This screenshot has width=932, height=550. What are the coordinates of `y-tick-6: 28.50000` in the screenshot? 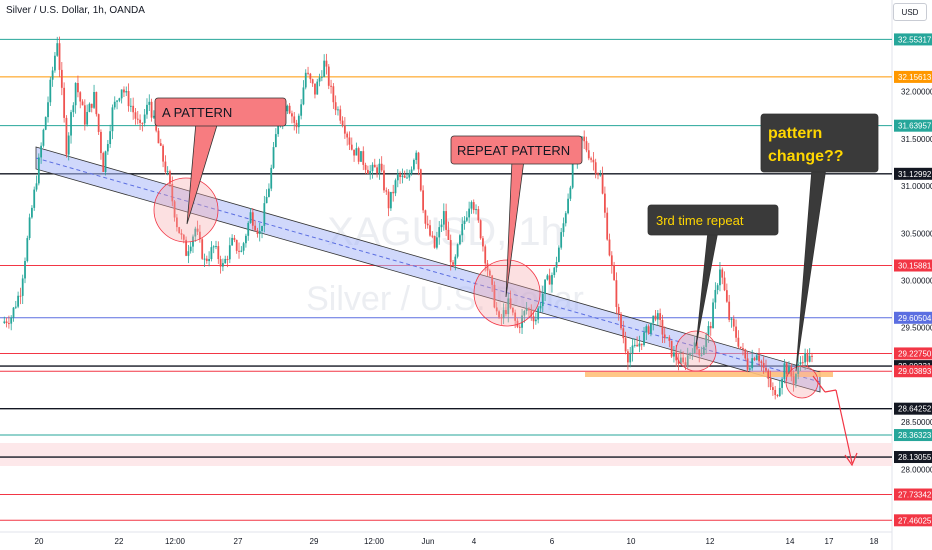 It's located at (916, 422).